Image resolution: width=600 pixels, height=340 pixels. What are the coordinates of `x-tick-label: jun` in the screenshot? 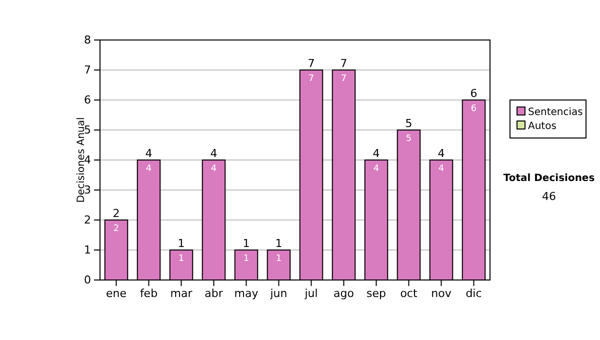 It's located at (278, 293).